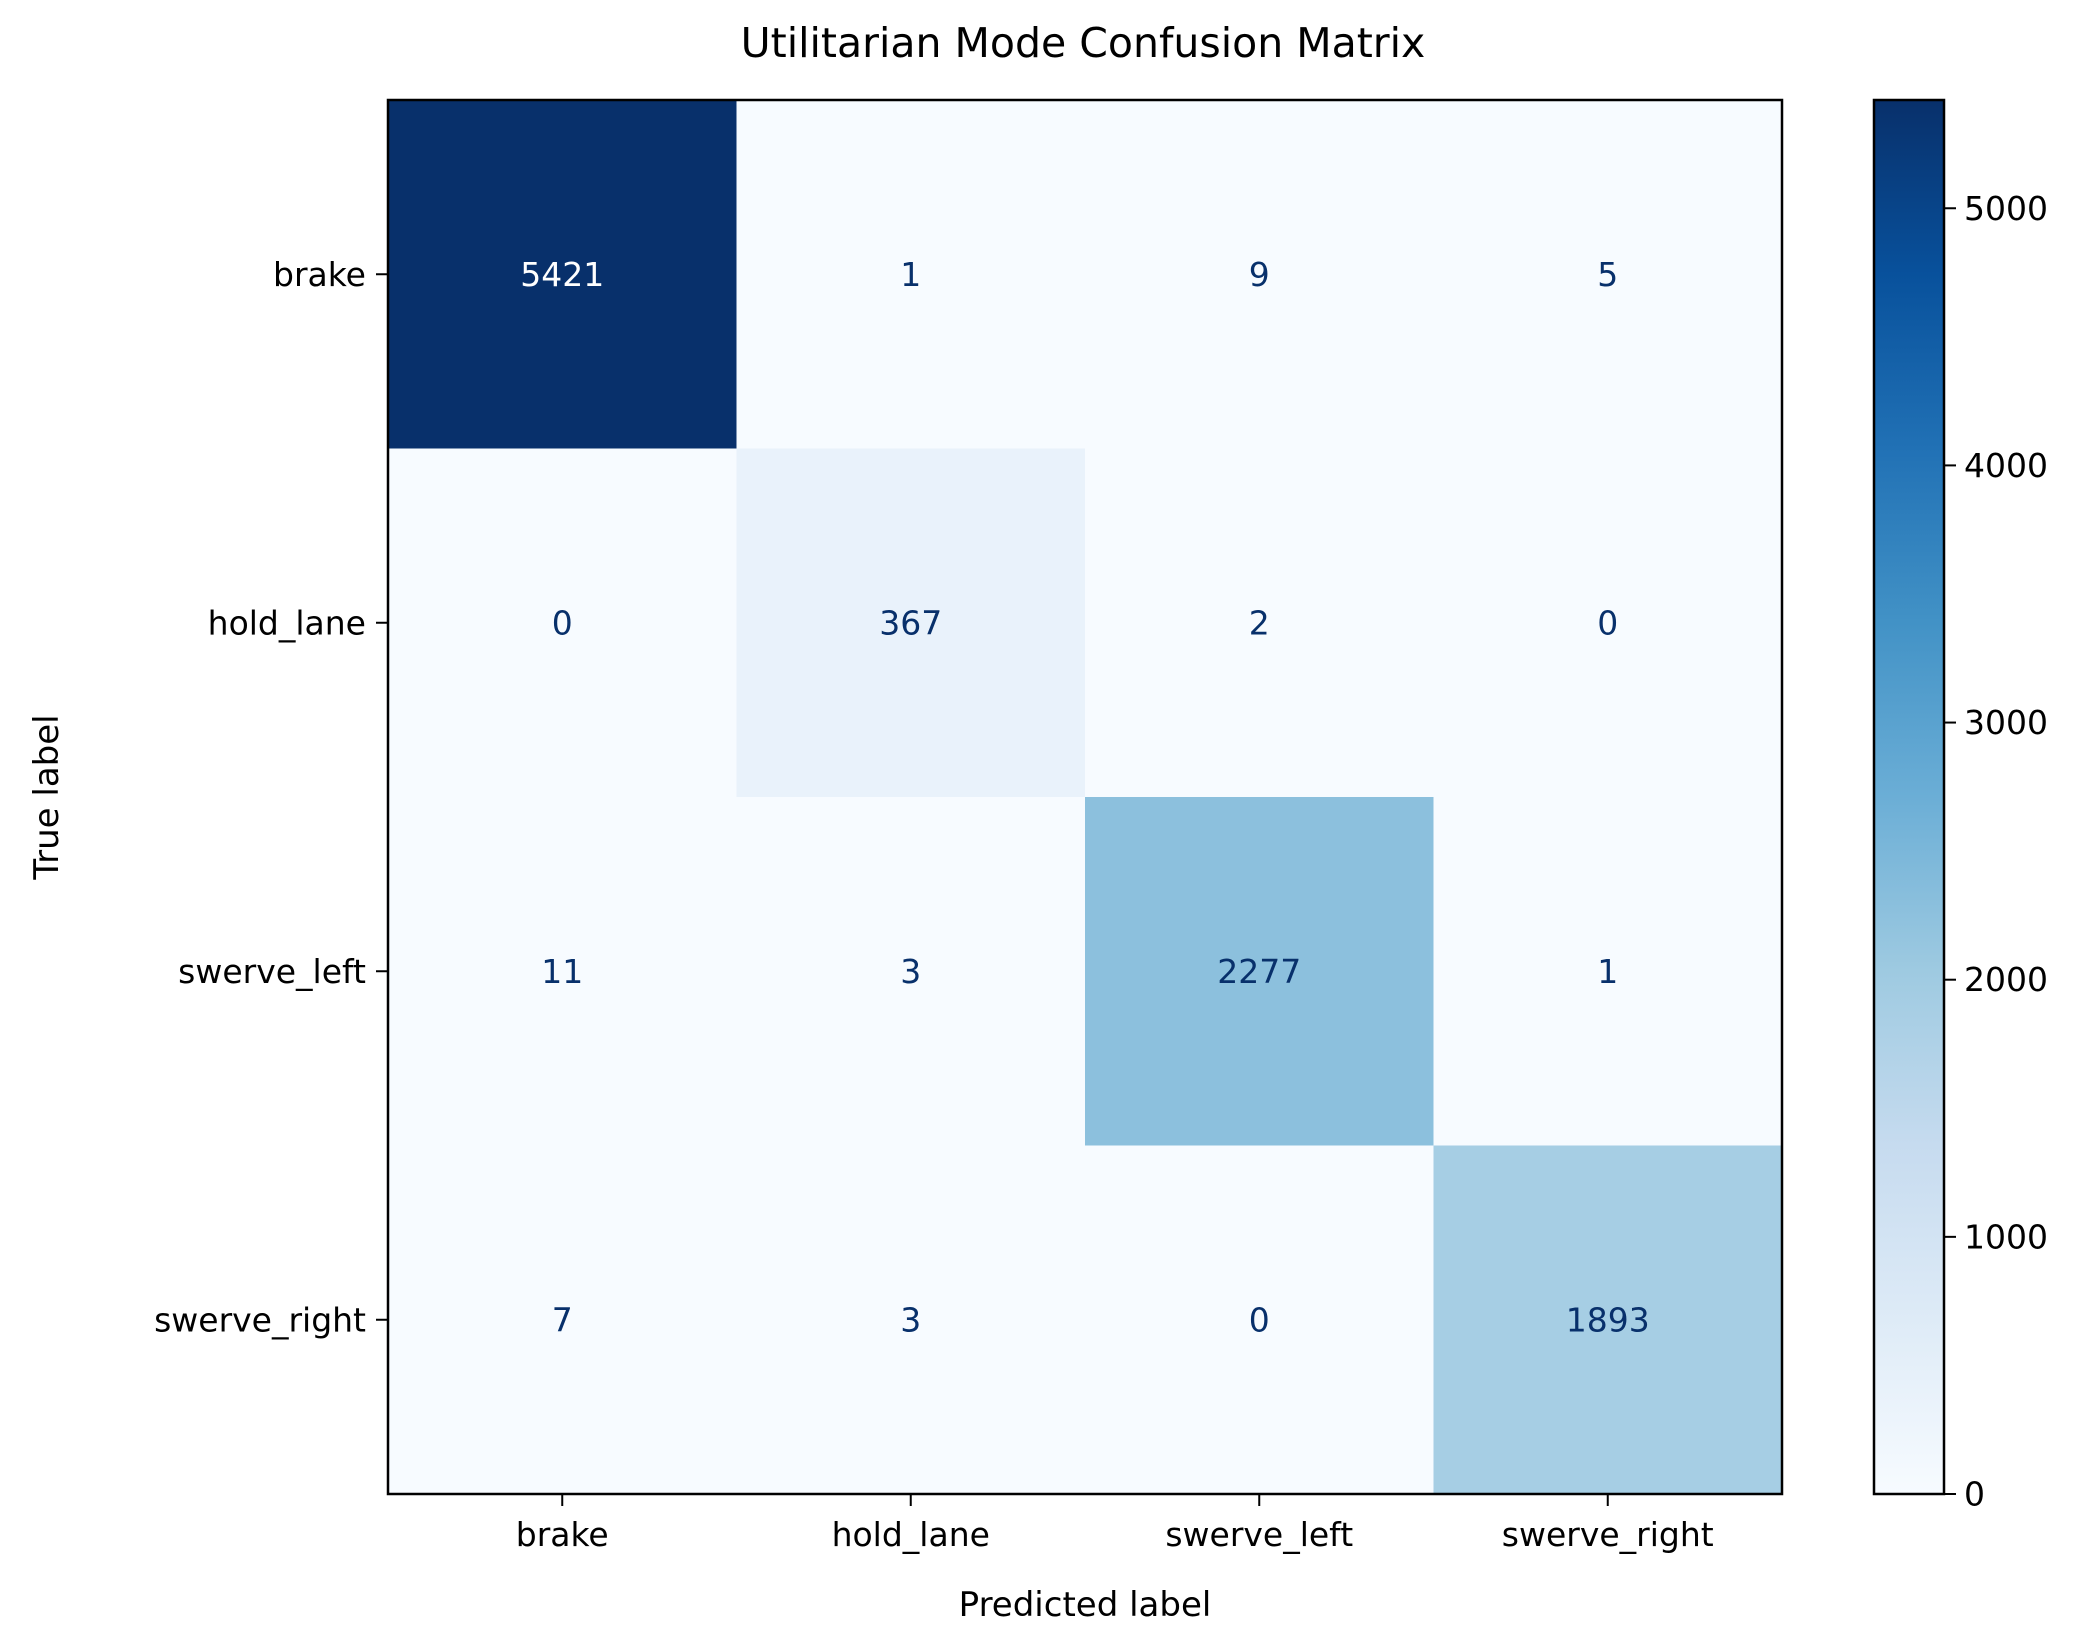 Image resolution: width=2098 pixels, height=1646 pixels. I want to click on cell-value-1-3: 0, so click(1607, 622).